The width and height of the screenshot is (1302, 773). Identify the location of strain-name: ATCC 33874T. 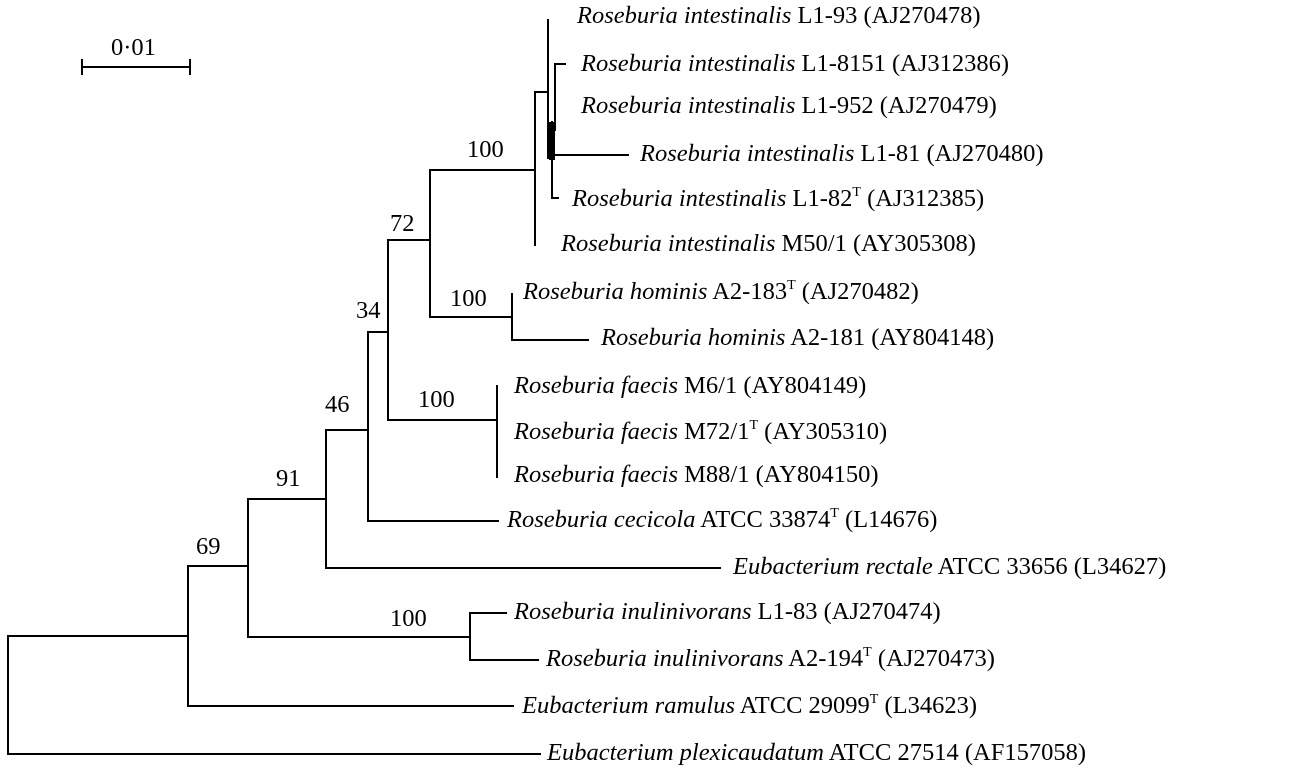
(769, 519).